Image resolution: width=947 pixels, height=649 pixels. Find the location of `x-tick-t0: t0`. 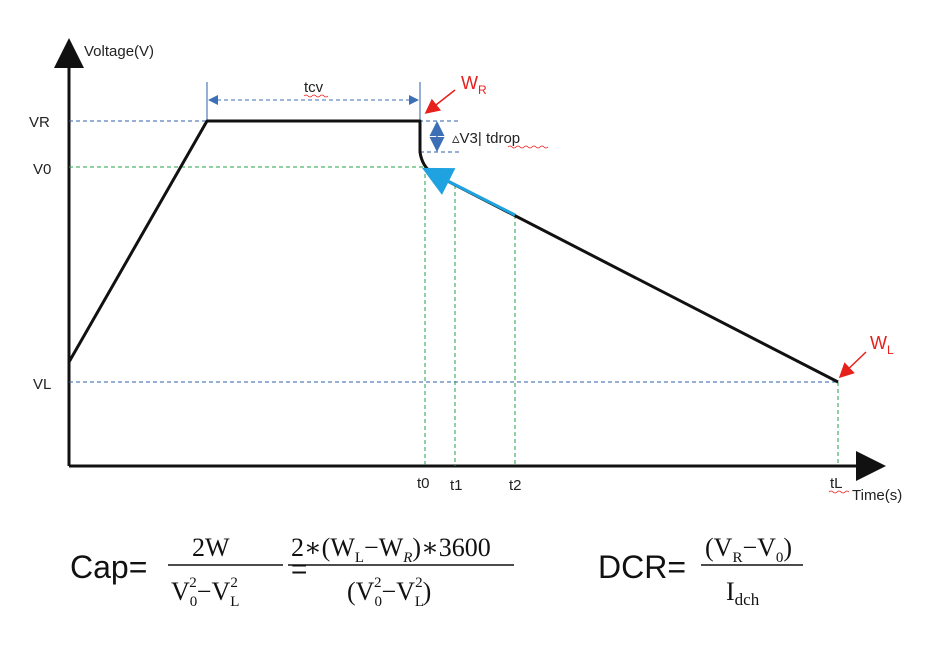

x-tick-t0: t0 is located at coordinates (423, 483).